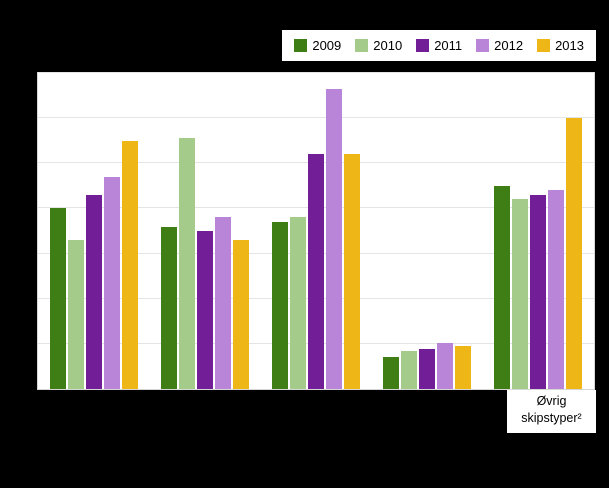 The image size is (609, 488). Describe the element at coordinates (448, 45) in the screenshot. I see `legend-label: 2011` at that location.